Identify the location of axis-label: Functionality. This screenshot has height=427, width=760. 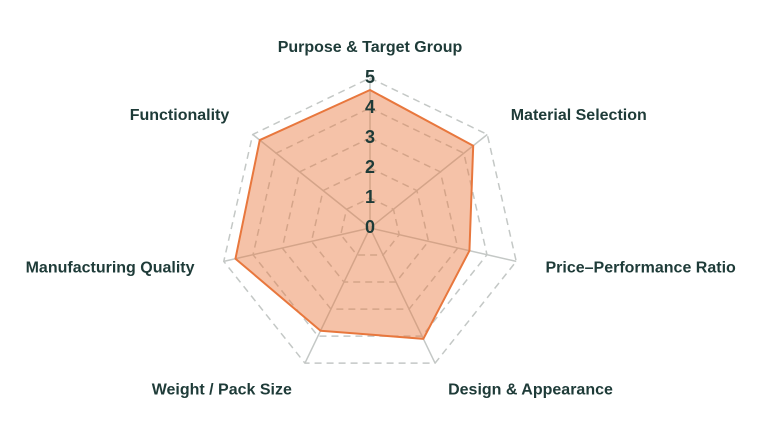
(180, 115).